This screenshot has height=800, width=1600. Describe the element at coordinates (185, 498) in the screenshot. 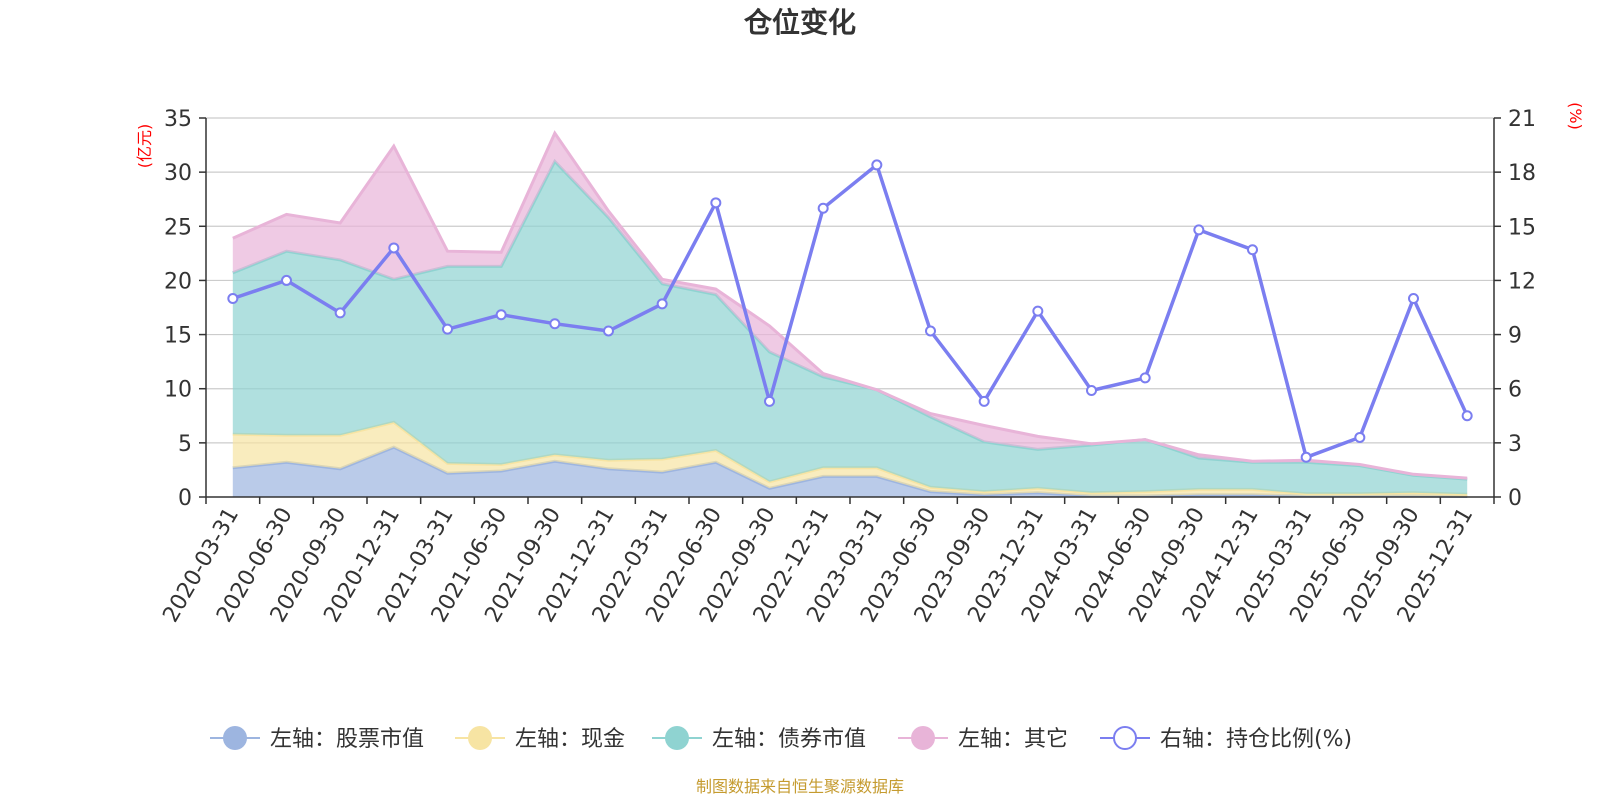

I see `left-axis-tick-label: 0` at that location.